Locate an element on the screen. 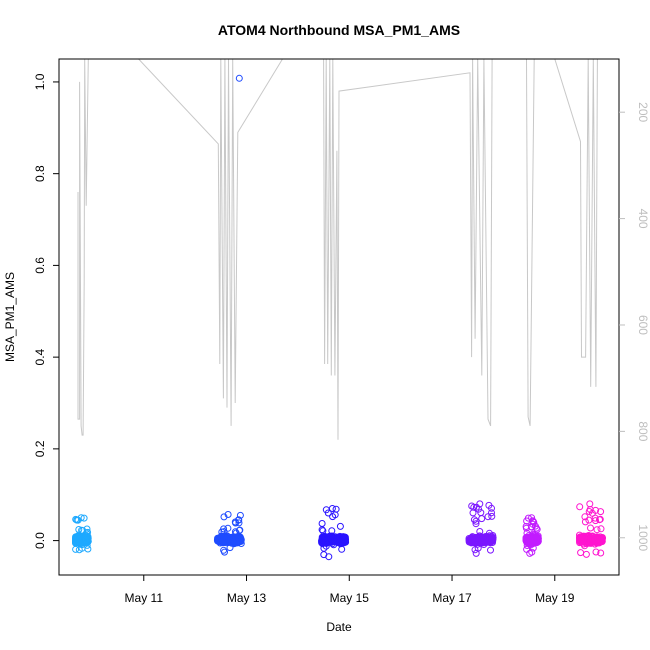  y-axis-label: MSA_PM1_AMS is located at coordinates (10, 317).